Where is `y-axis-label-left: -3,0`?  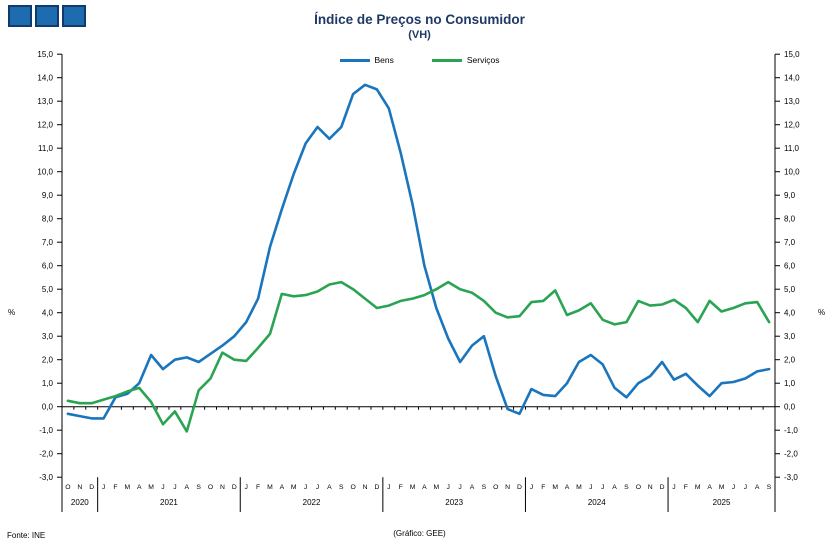 y-axis-label-left: -3,0 is located at coordinates (46, 477).